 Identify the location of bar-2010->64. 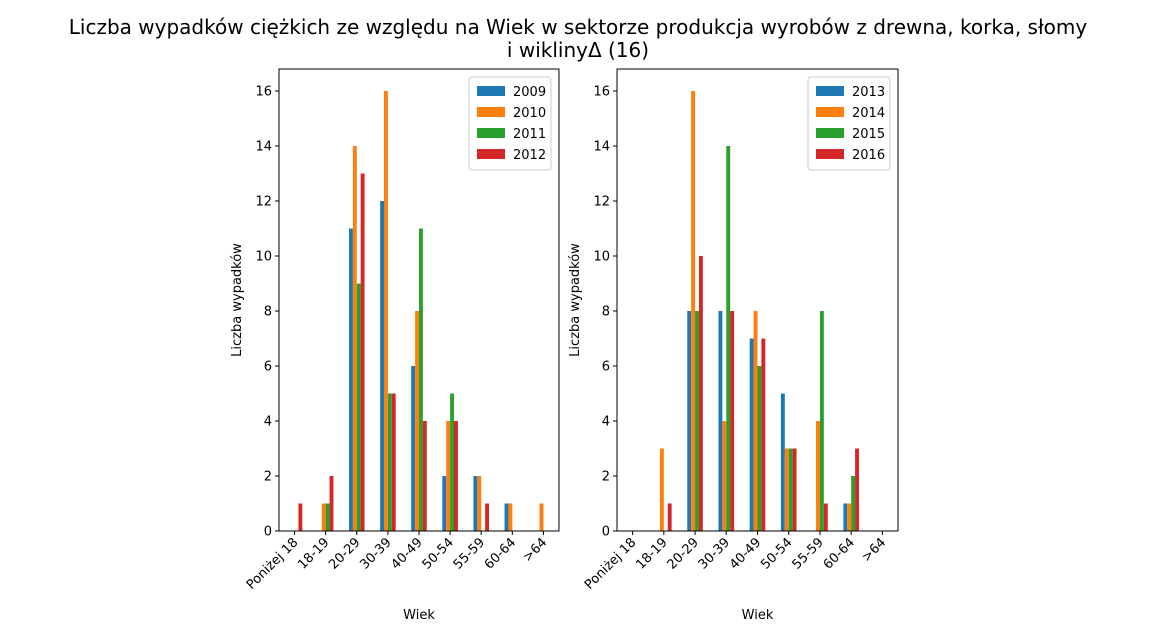
(541, 517).